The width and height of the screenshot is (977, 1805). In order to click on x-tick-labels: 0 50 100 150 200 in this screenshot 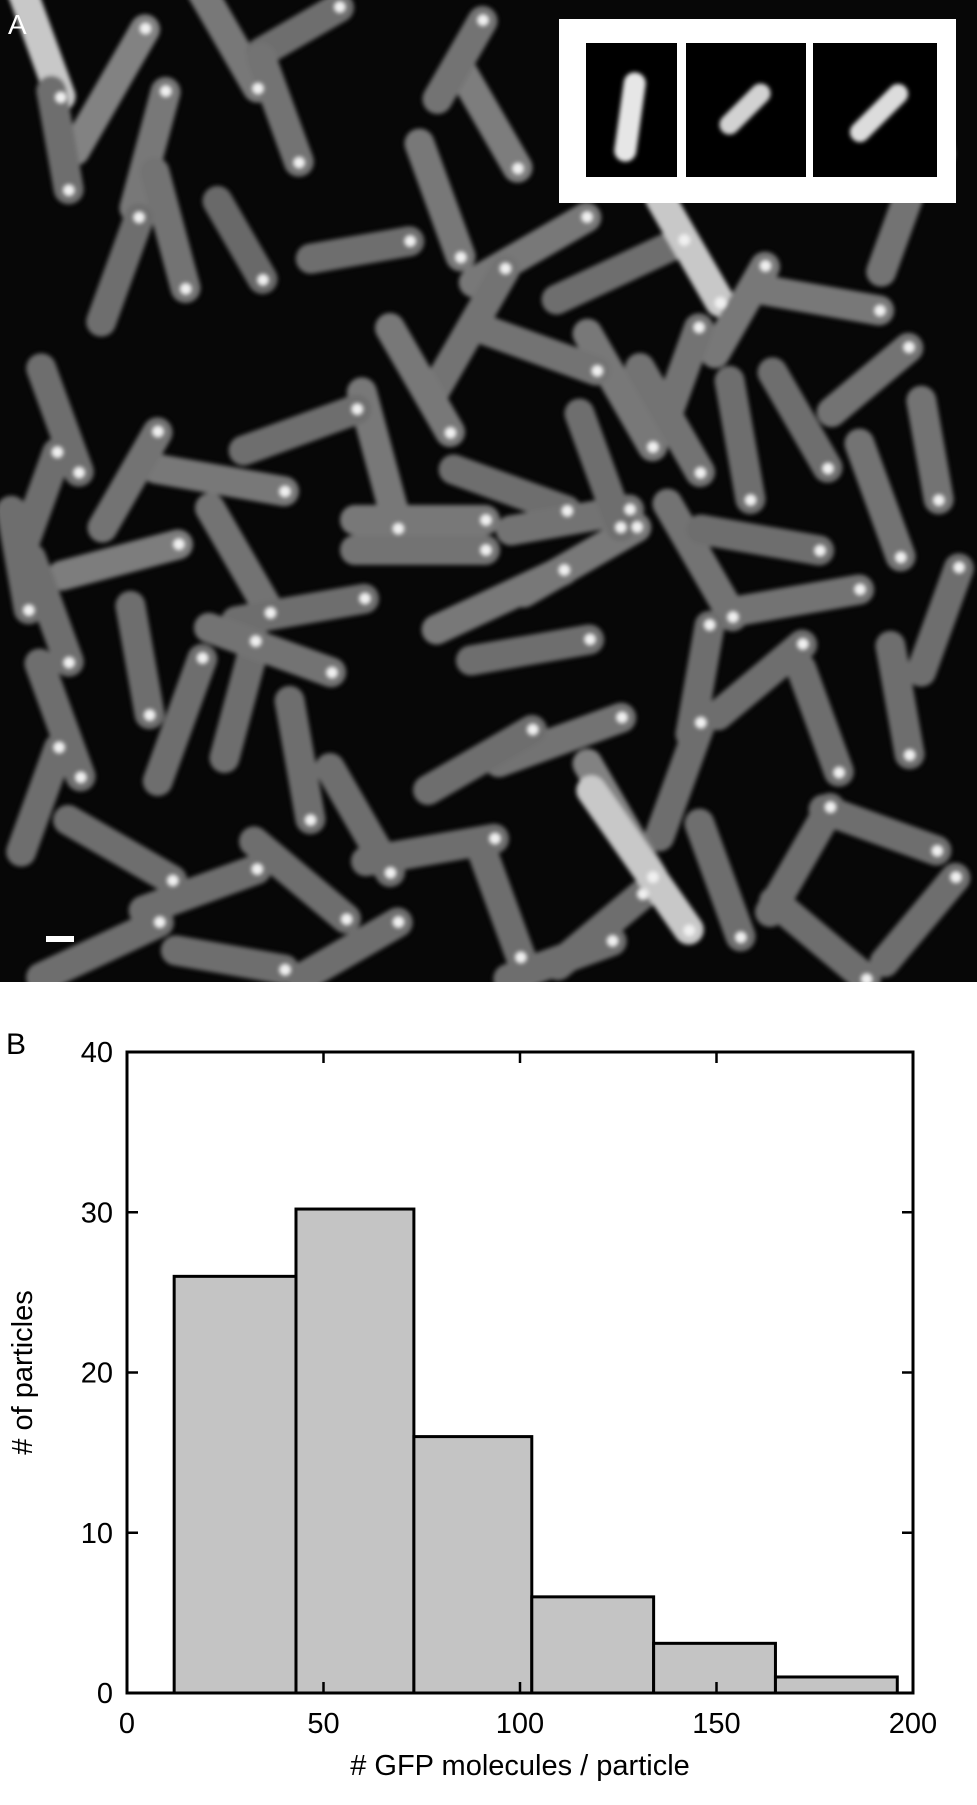, I will do `click(528, 1724)`.